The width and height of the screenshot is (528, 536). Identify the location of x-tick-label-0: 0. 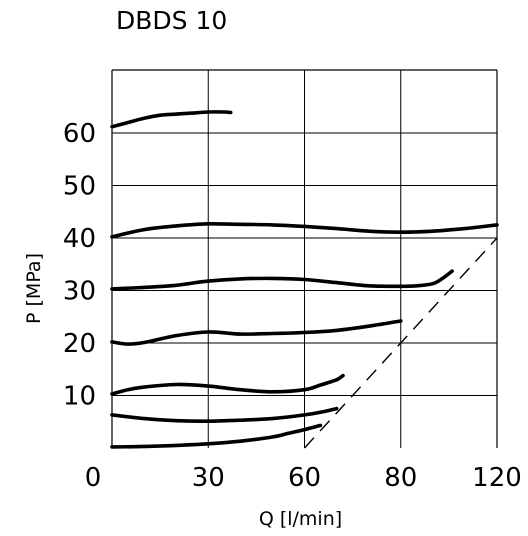
(93, 478).